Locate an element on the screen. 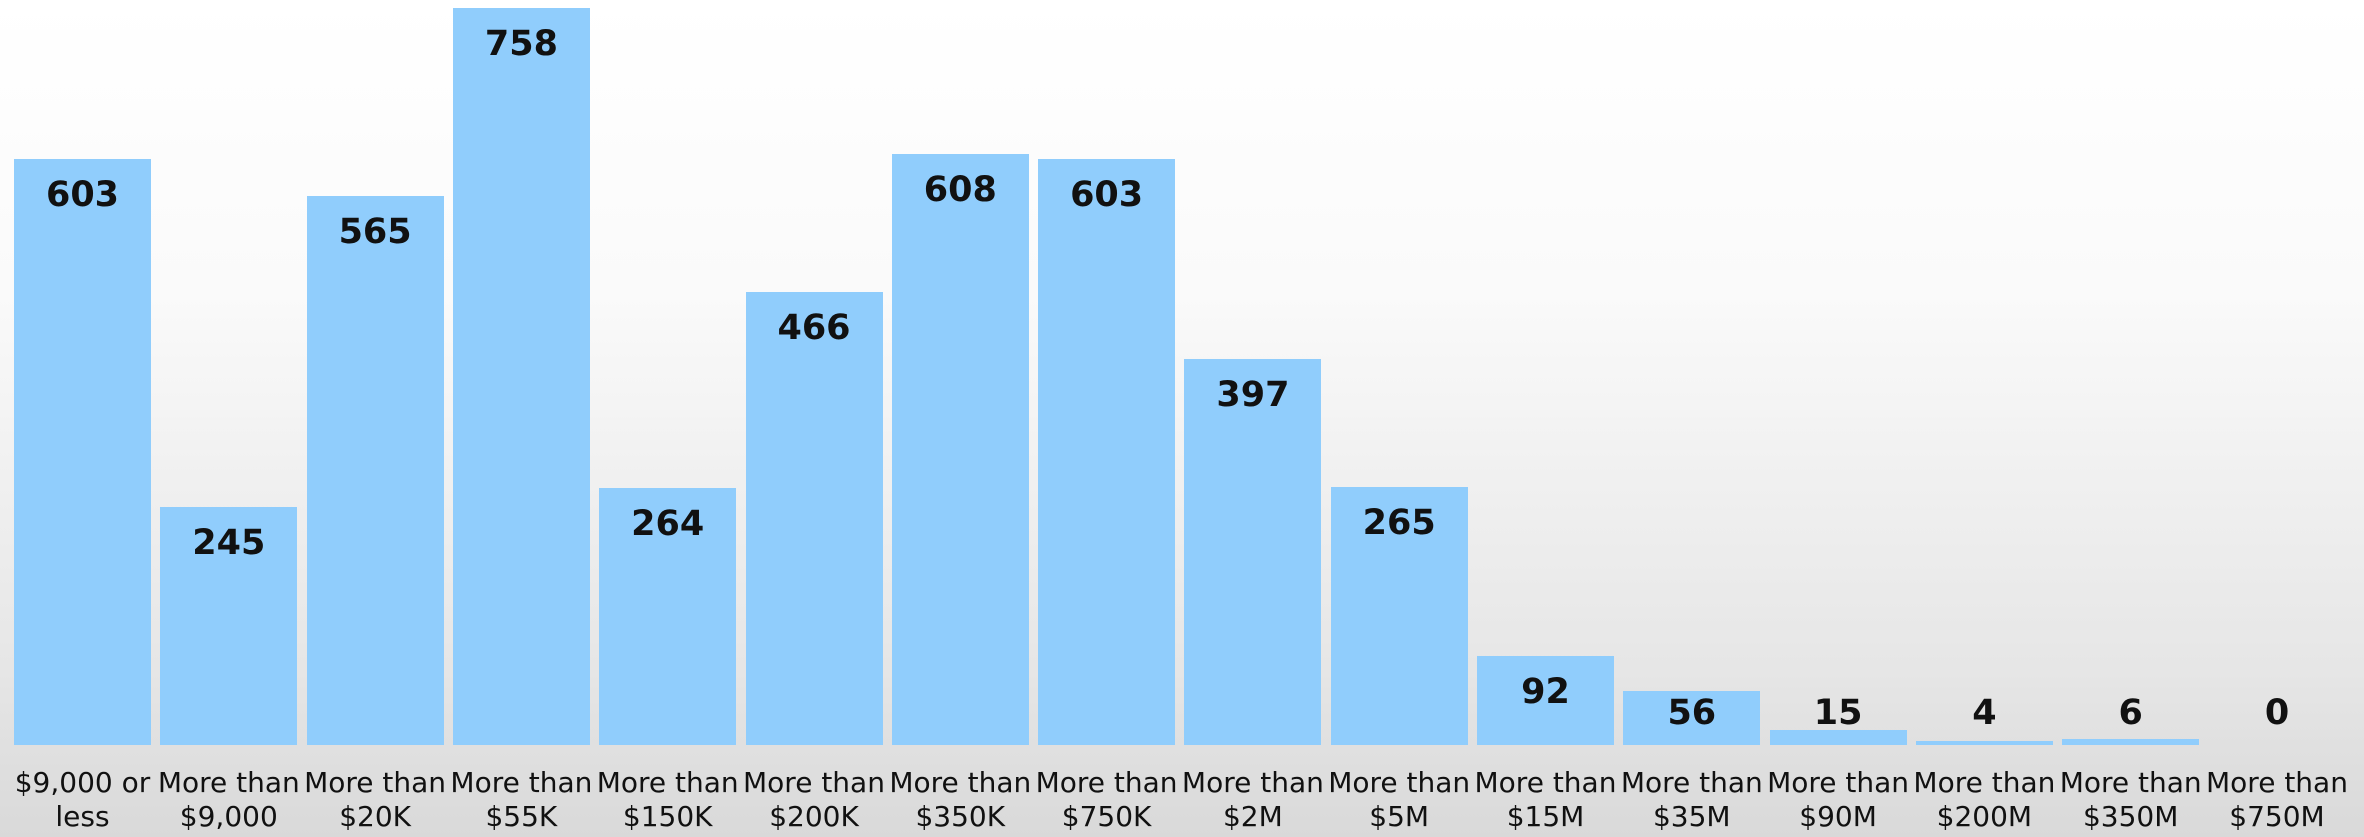 Image resolution: width=2364 pixels, height=837 pixels. value-label: 56 is located at coordinates (1692, 713).